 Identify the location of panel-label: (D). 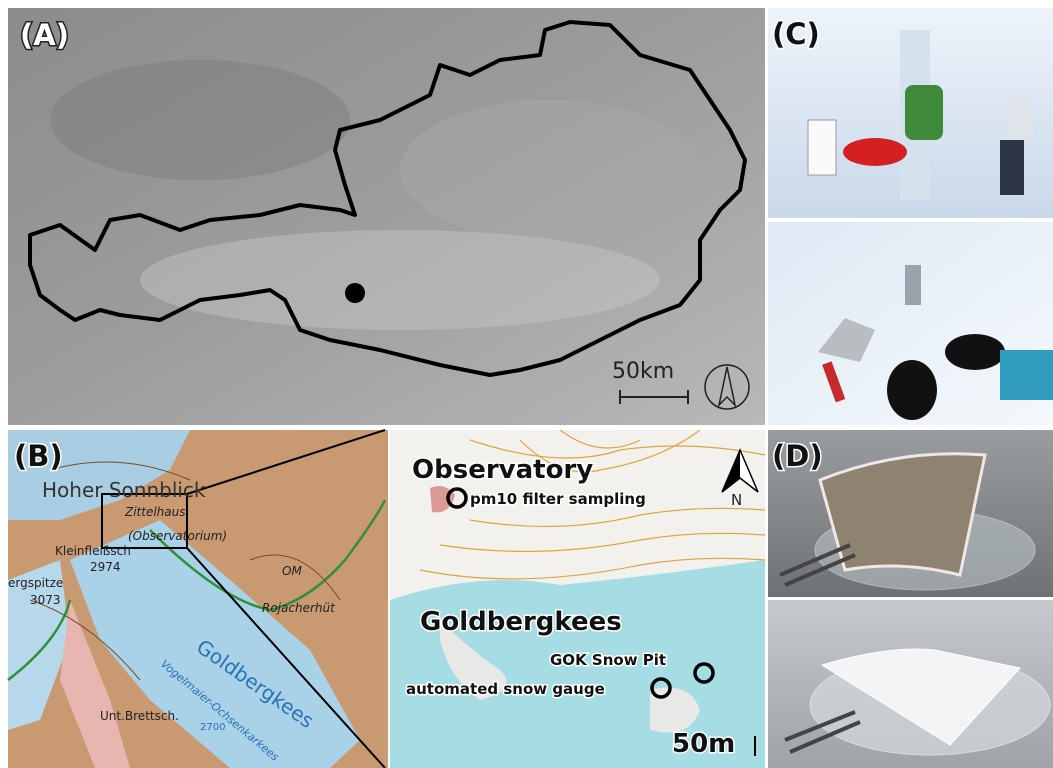
(797, 456).